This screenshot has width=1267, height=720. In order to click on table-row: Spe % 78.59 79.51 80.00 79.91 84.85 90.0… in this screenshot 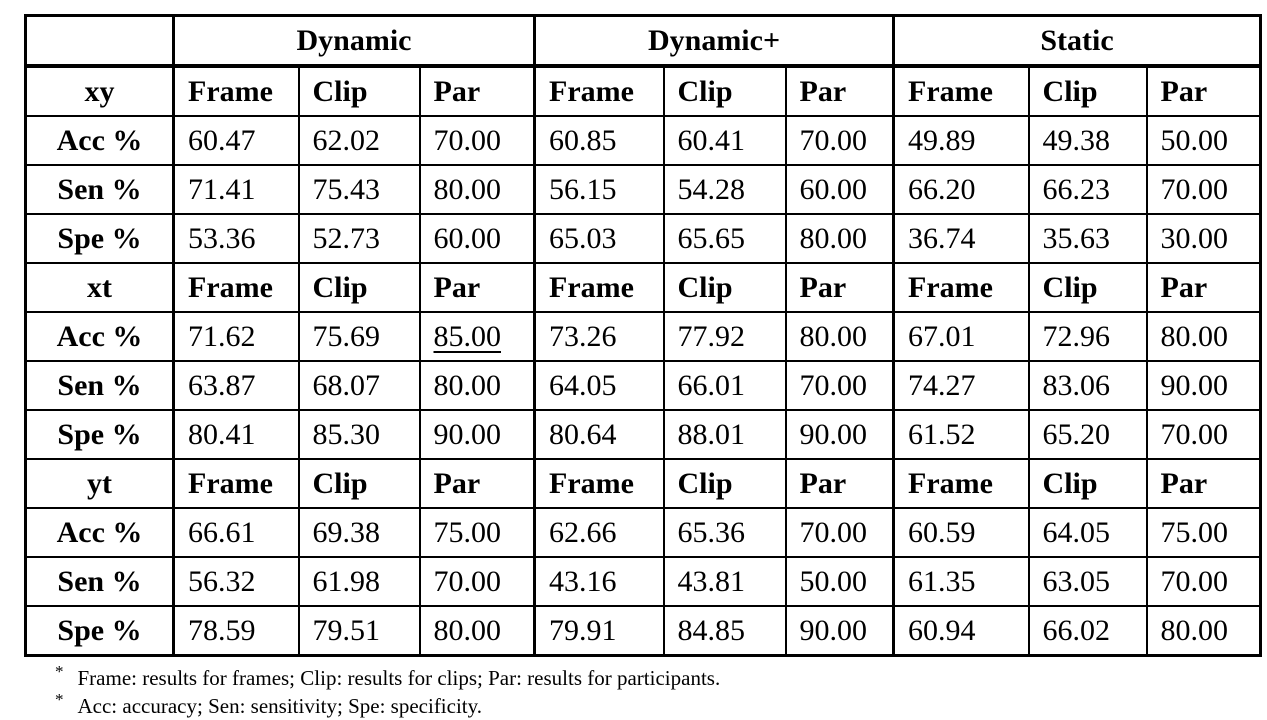, I will do `click(643, 631)`.